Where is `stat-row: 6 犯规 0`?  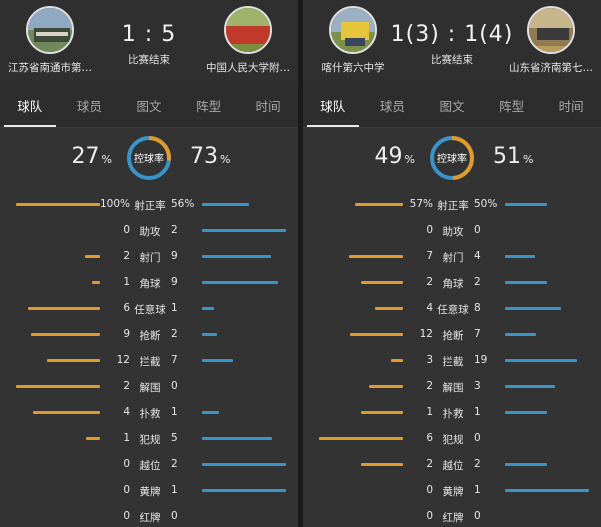
stat-row: 6 犯规 0 is located at coordinates (452, 439).